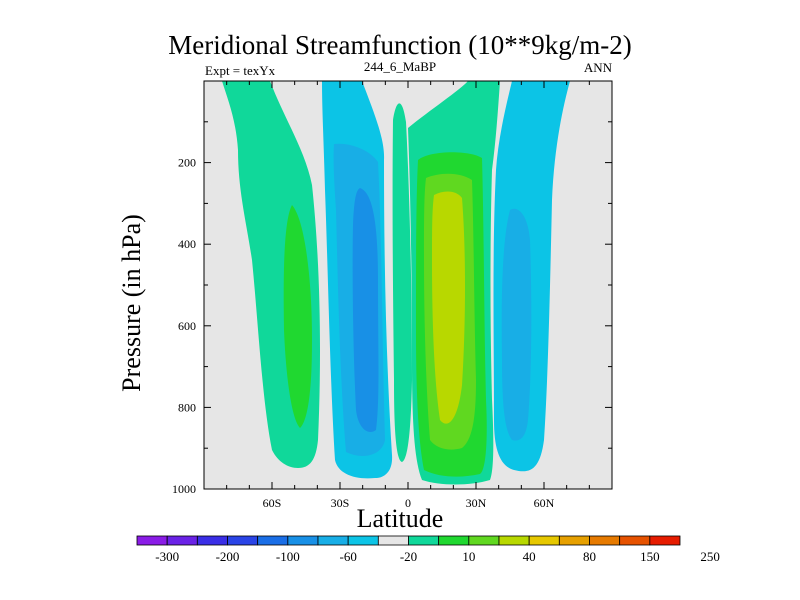 Image resolution: width=800 pixels, height=600 pixels. I want to click on colorbar-label: 250, so click(710, 556).